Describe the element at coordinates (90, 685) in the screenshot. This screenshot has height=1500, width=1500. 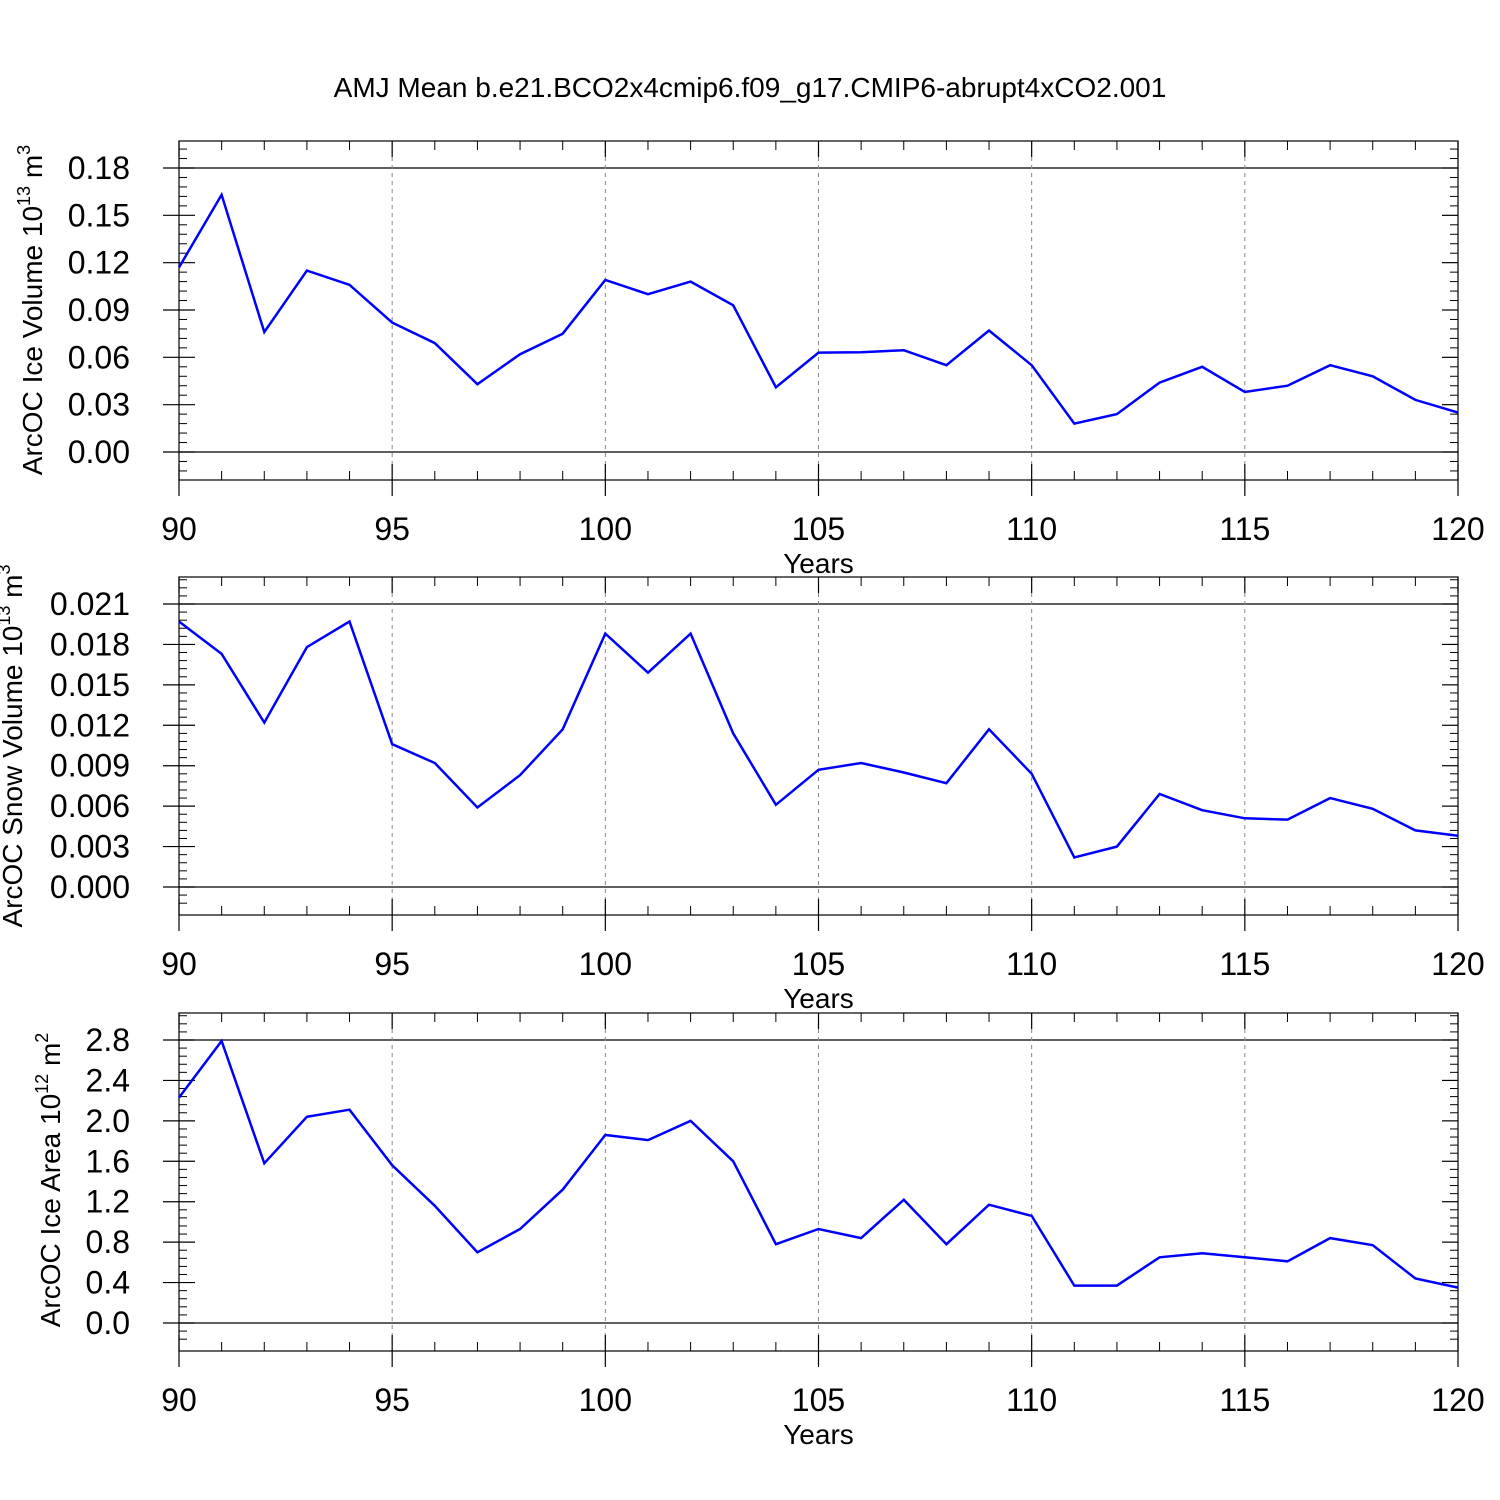
I see `y-tick-label: 0.015` at that location.